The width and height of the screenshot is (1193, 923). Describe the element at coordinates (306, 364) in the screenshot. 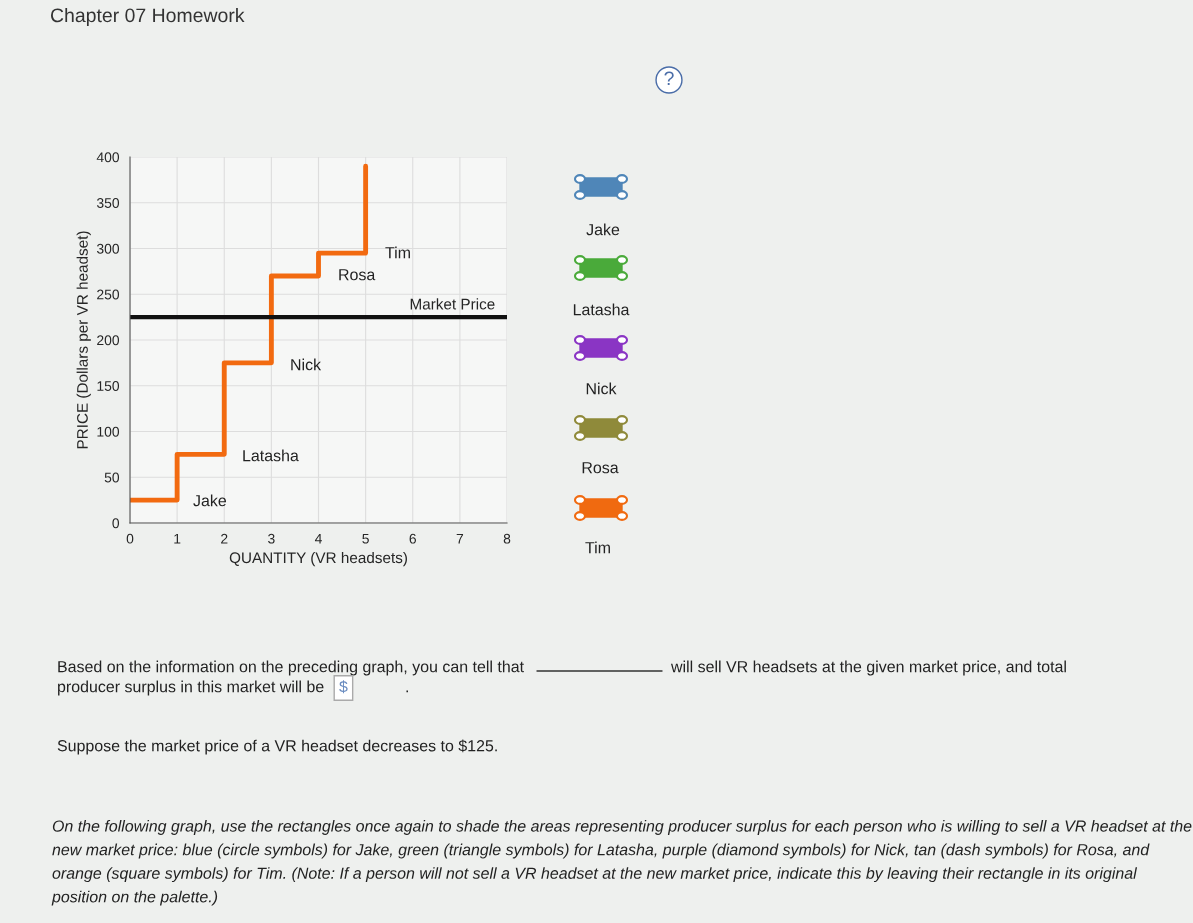

I see `annotation: Nick` at that location.